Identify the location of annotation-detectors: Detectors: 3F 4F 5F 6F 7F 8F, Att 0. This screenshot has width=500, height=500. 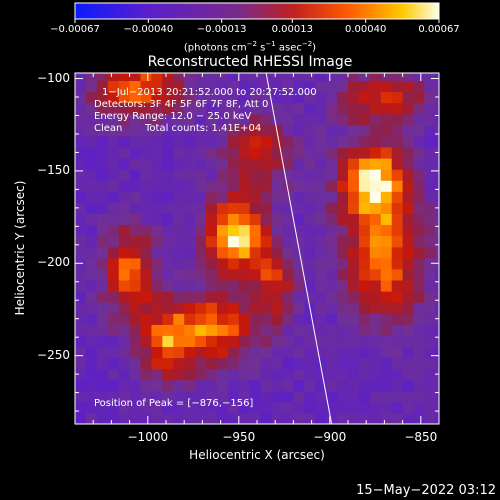
(181, 104).